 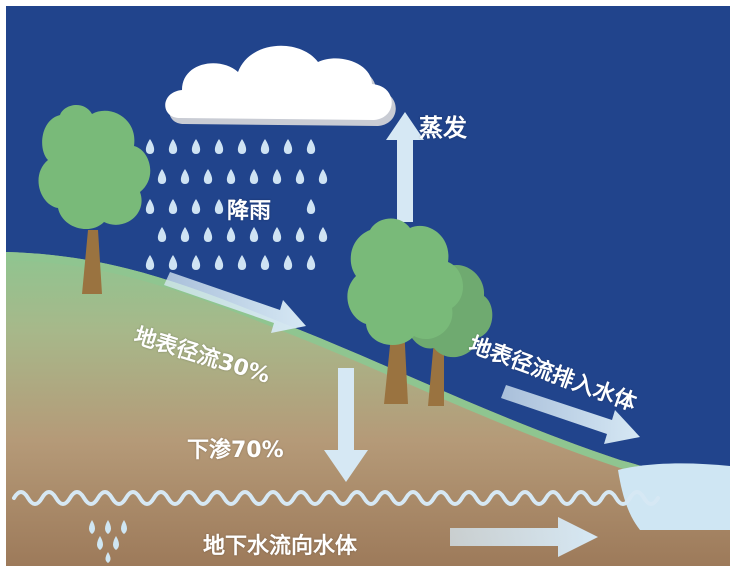 I want to click on infiltration-label: 下渗70%, so click(x=235, y=450).